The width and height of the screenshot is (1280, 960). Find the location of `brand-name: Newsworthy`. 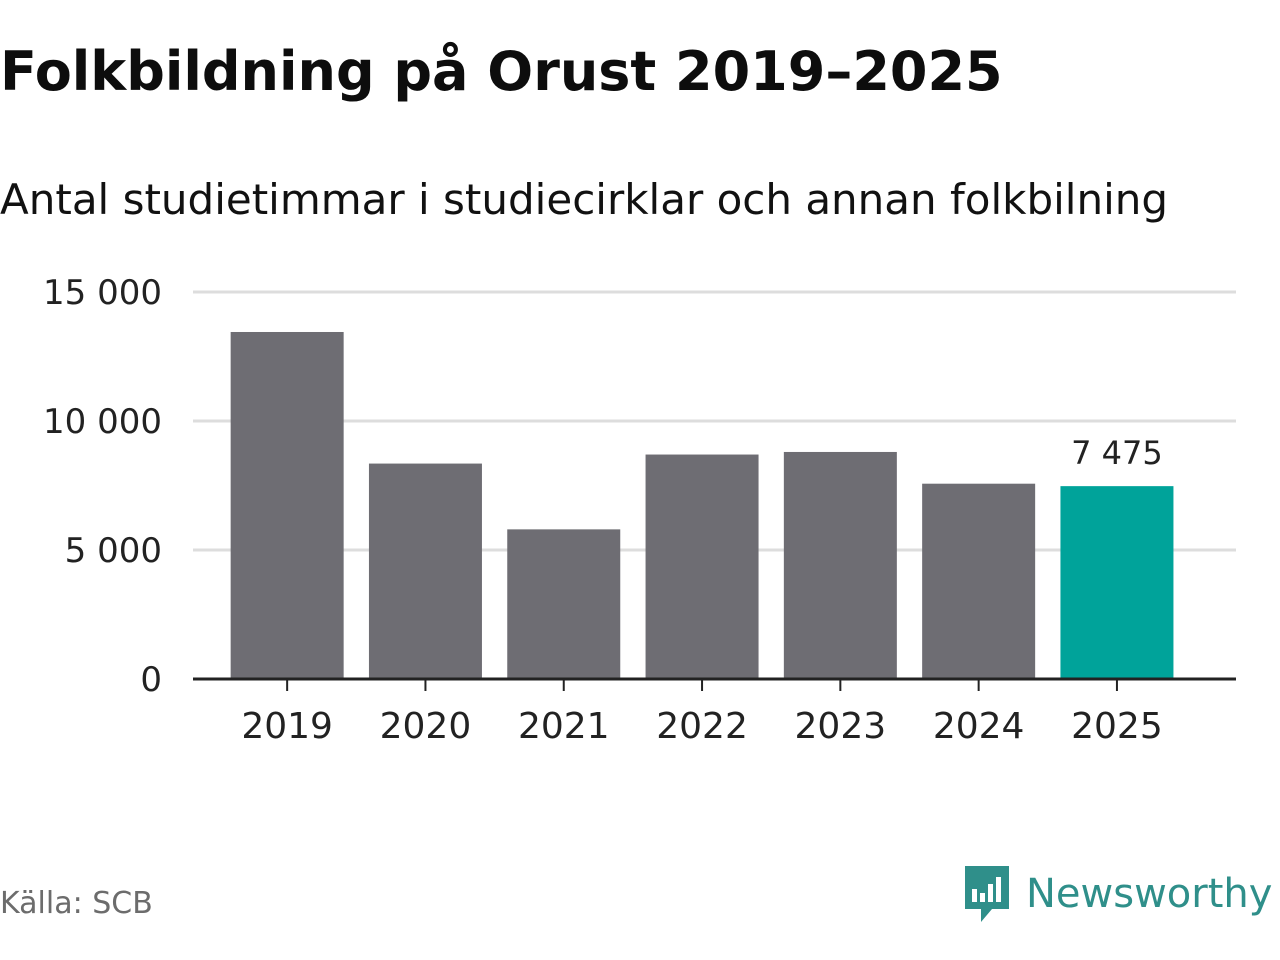

brand-name: Newsworthy is located at coordinates (1149, 894).